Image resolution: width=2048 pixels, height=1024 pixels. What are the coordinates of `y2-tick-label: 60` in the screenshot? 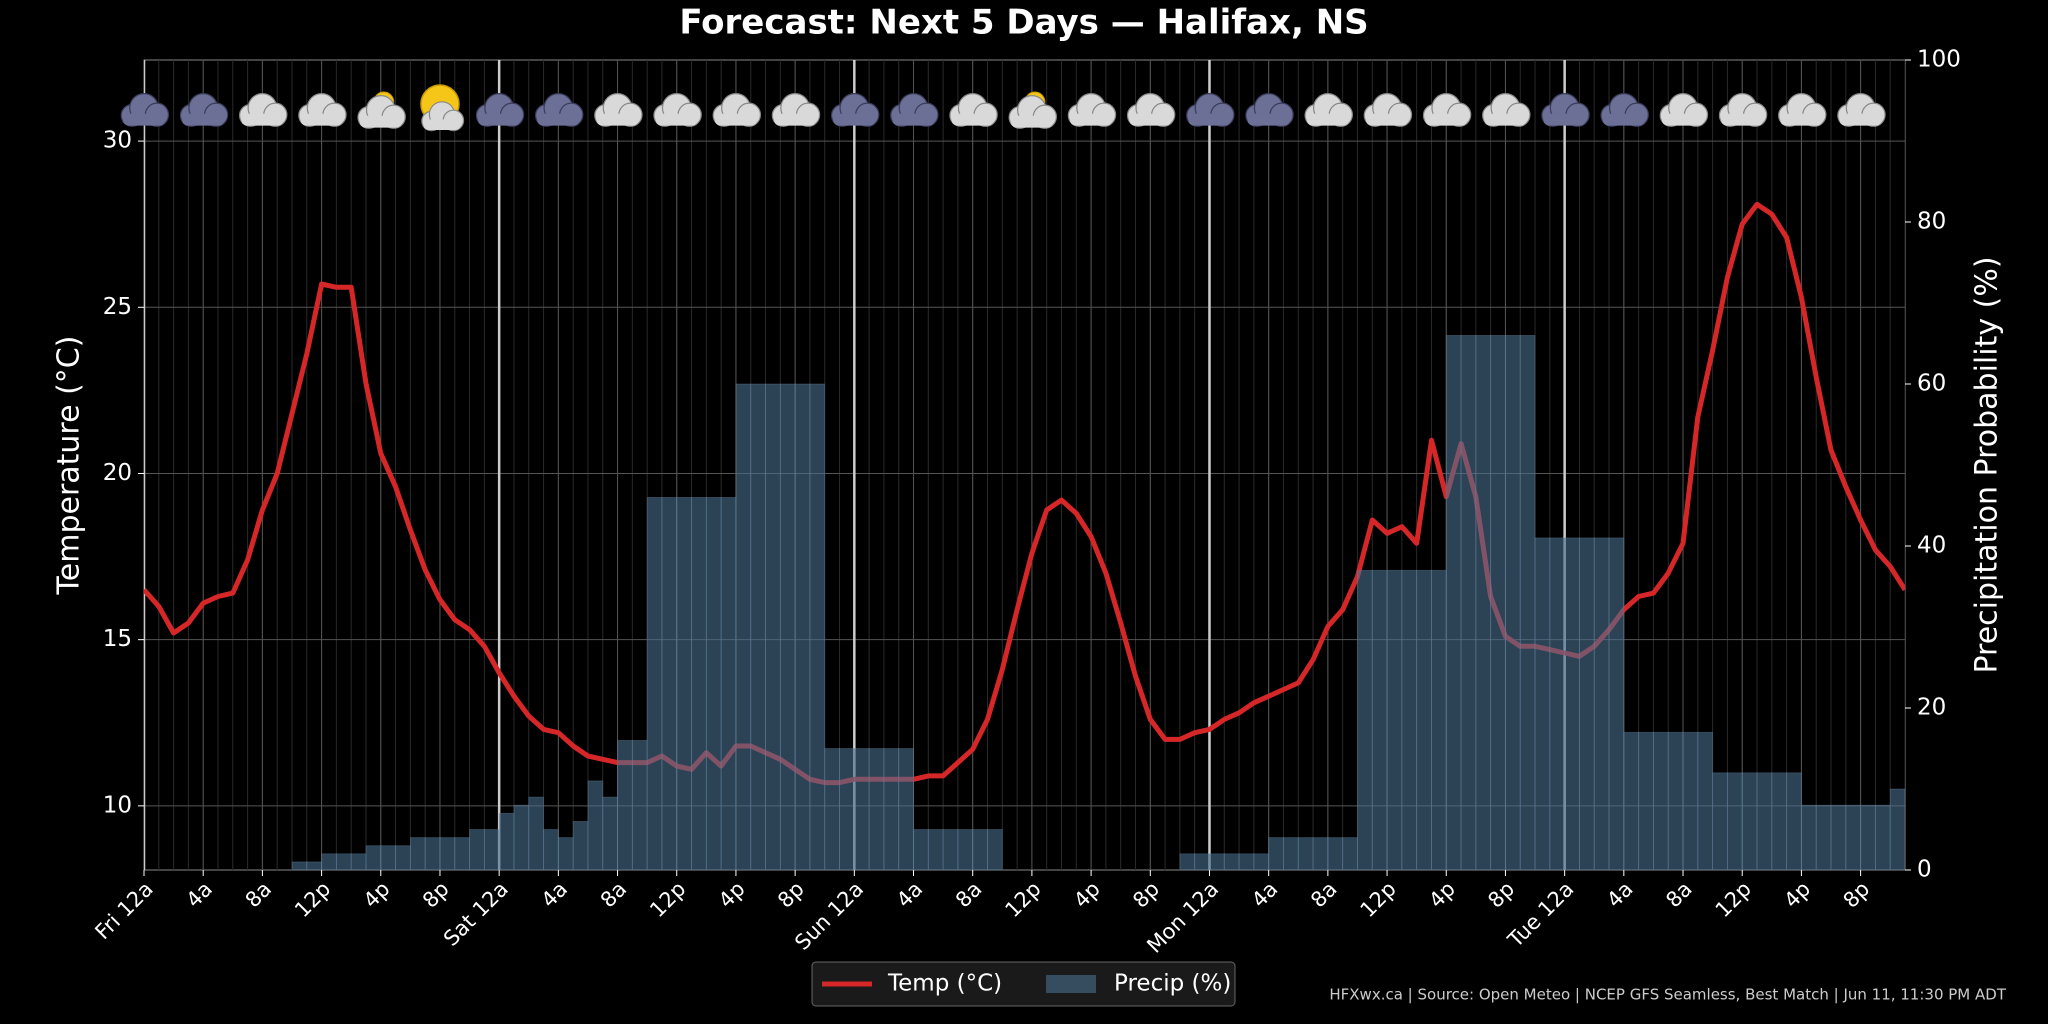 It's located at (1931, 384).